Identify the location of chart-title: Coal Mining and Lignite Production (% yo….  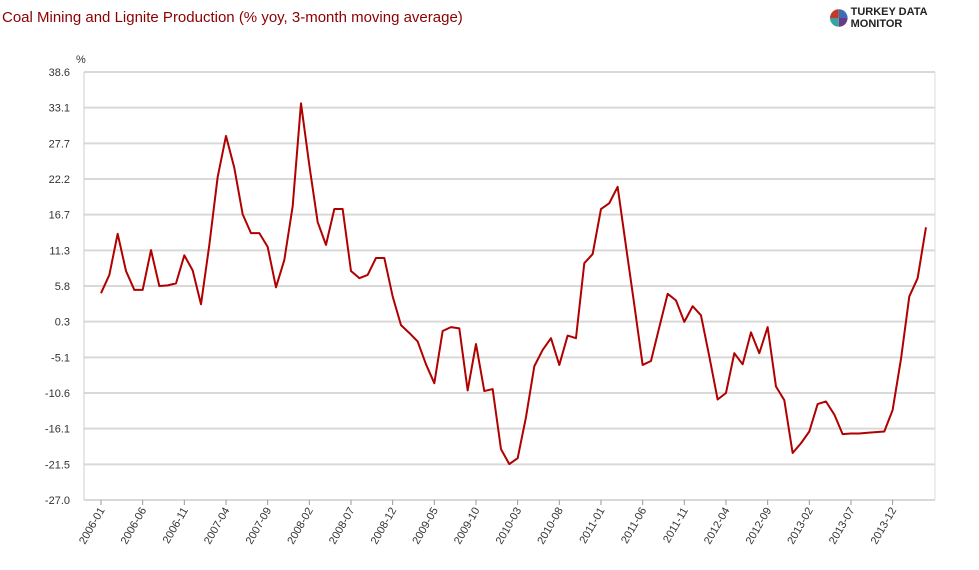
(232, 17).